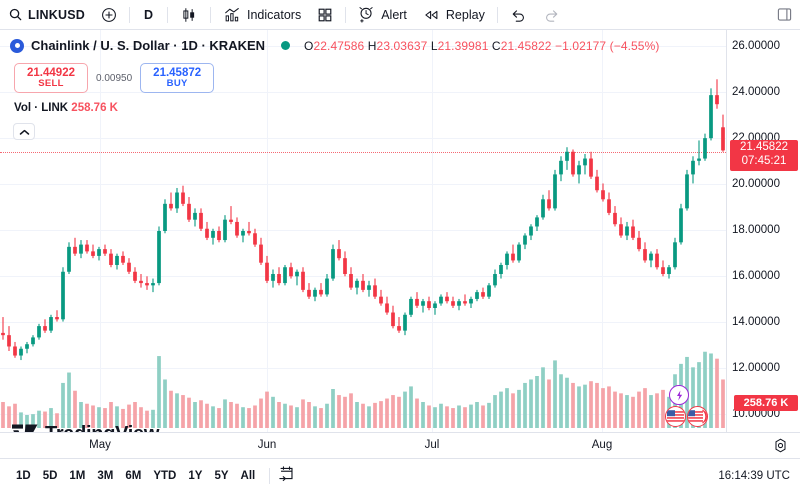  I want to click on ohlc-l-value: 21.39981, so click(463, 45).